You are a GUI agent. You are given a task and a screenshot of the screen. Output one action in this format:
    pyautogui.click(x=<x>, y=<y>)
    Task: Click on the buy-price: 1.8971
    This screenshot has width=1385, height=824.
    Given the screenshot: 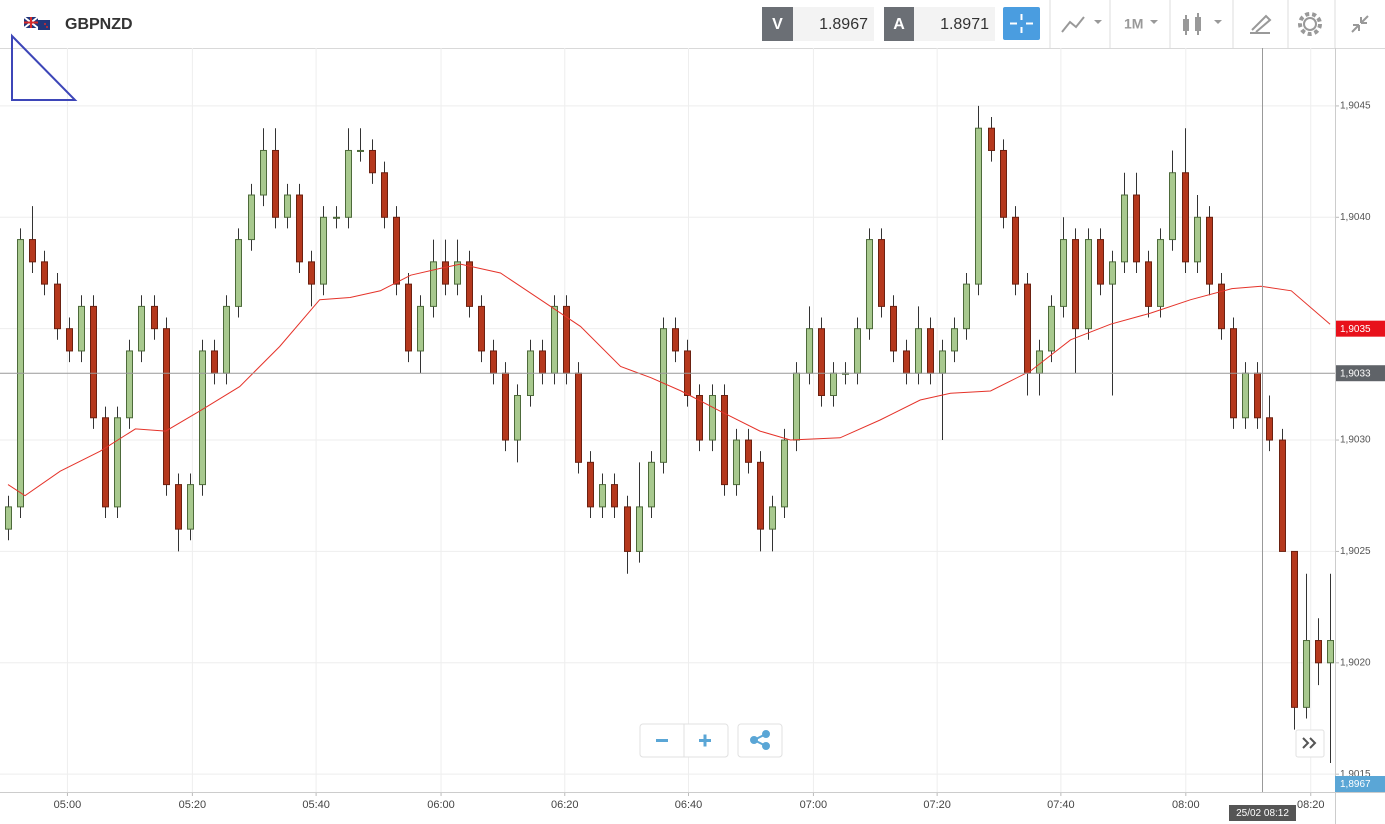 What is the action you would take?
    pyautogui.click(x=964, y=24)
    